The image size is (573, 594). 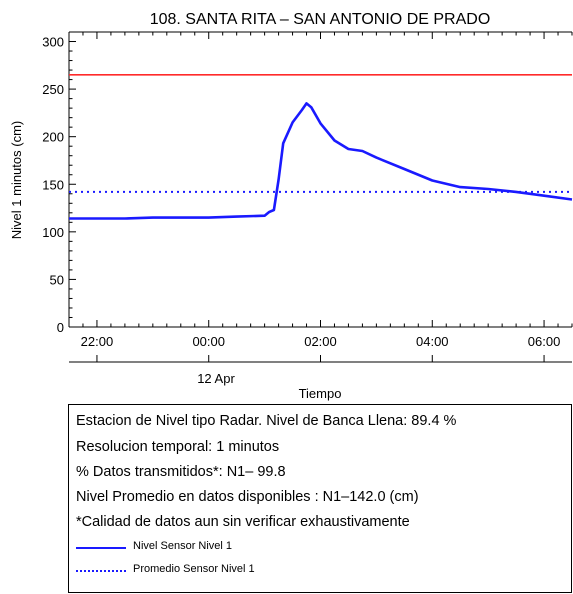 What do you see at coordinates (320, 19) in the screenshot?
I see `chart-title: 108. SANTA RITA – SAN ANTONIO DE PRADO` at bounding box center [320, 19].